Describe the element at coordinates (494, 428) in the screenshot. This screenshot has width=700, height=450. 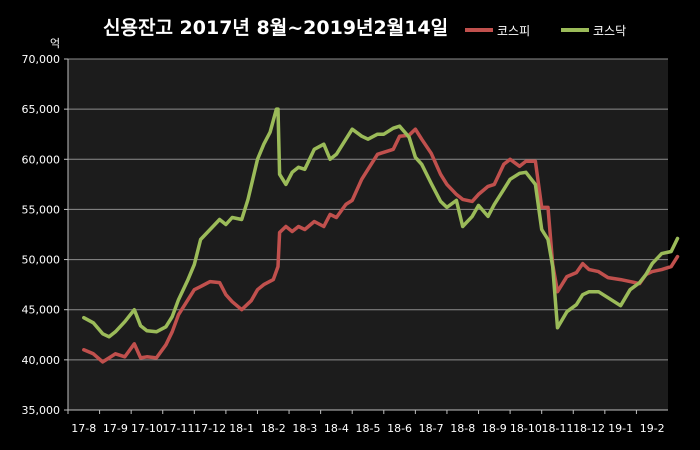
I see `x-tick-label: 18-9` at that location.